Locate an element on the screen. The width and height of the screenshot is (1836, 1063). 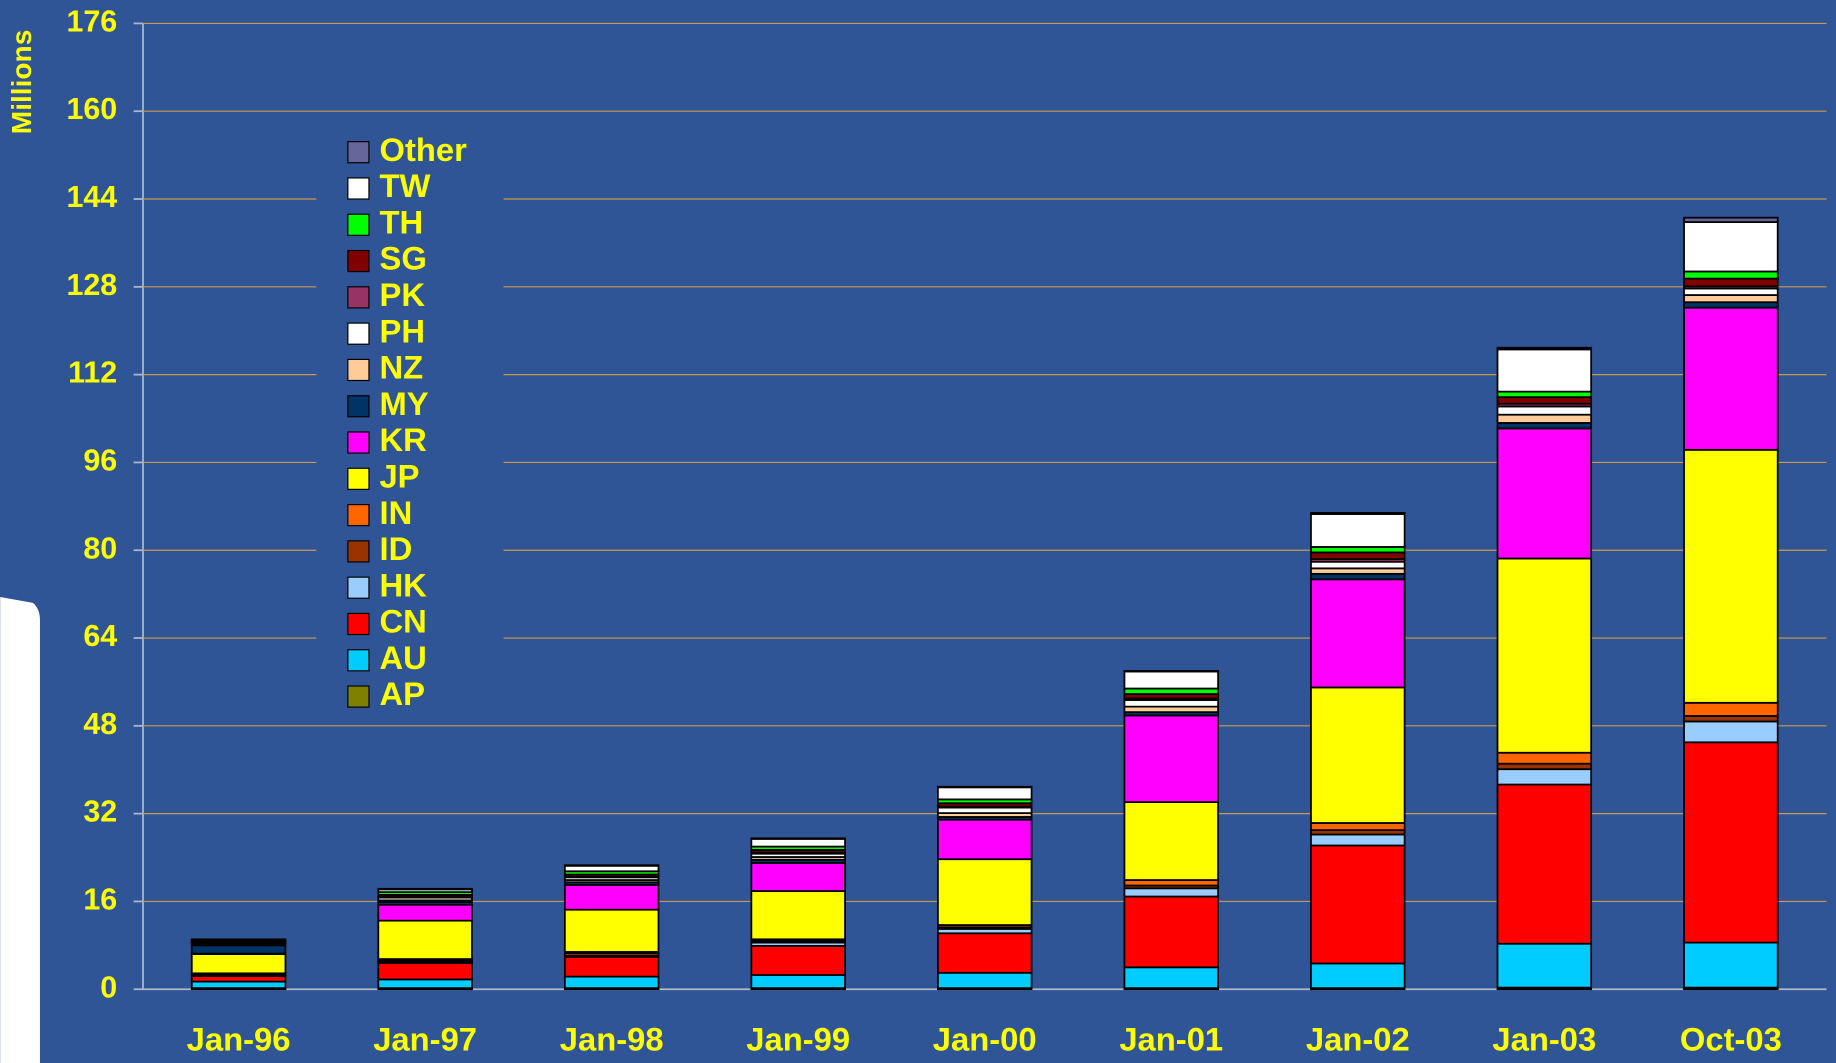
legend-label: PK is located at coordinates (402, 294).